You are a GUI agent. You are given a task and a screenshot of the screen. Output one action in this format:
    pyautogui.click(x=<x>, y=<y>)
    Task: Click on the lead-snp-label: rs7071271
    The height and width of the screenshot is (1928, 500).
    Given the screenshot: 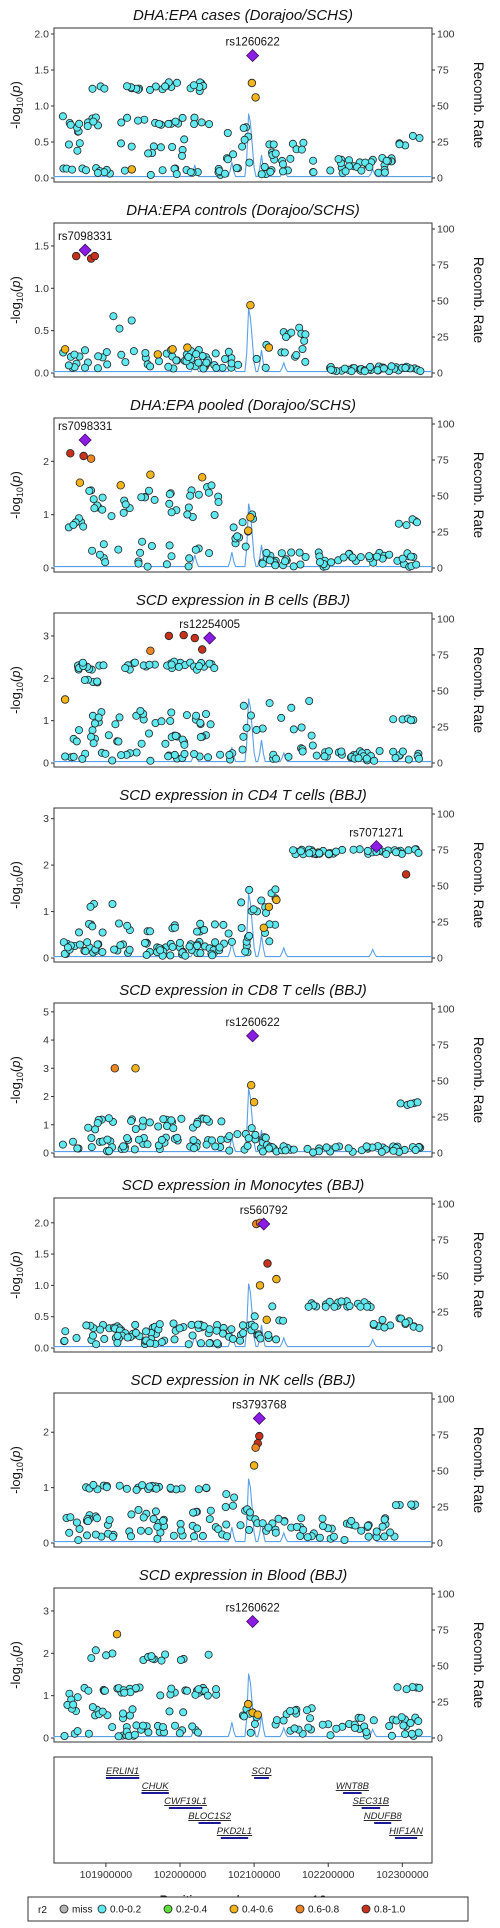 What is the action you would take?
    pyautogui.click(x=376, y=834)
    